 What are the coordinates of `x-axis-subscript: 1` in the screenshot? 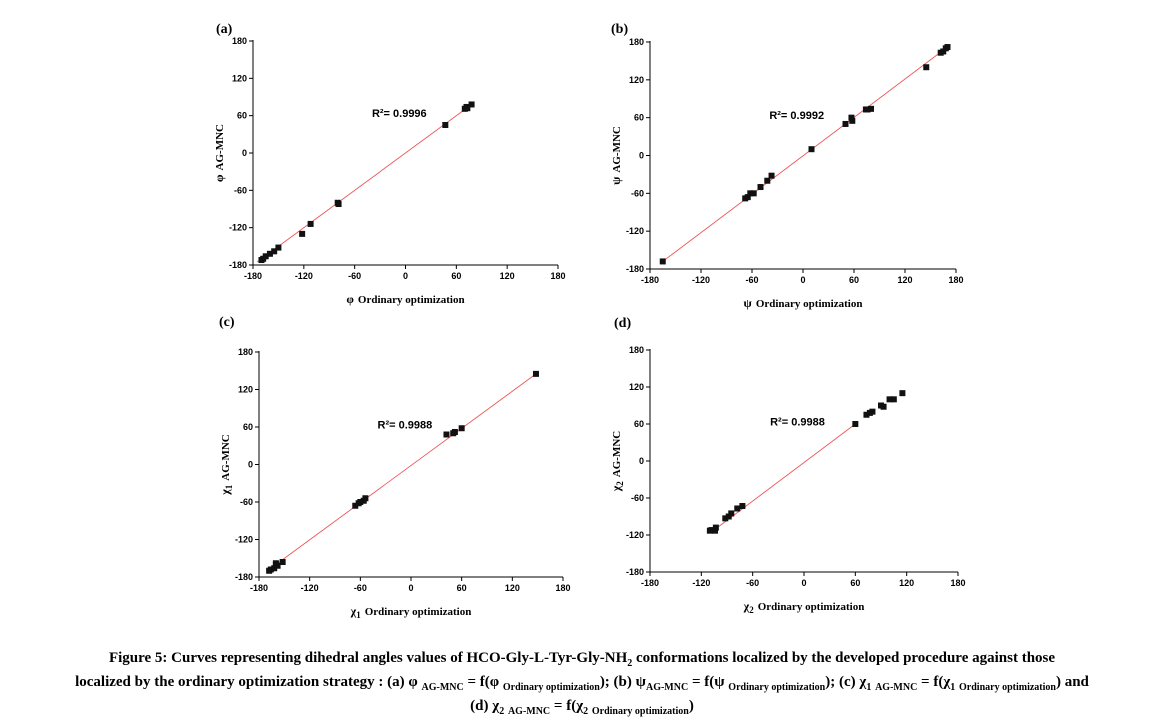 It's located at (358, 615).